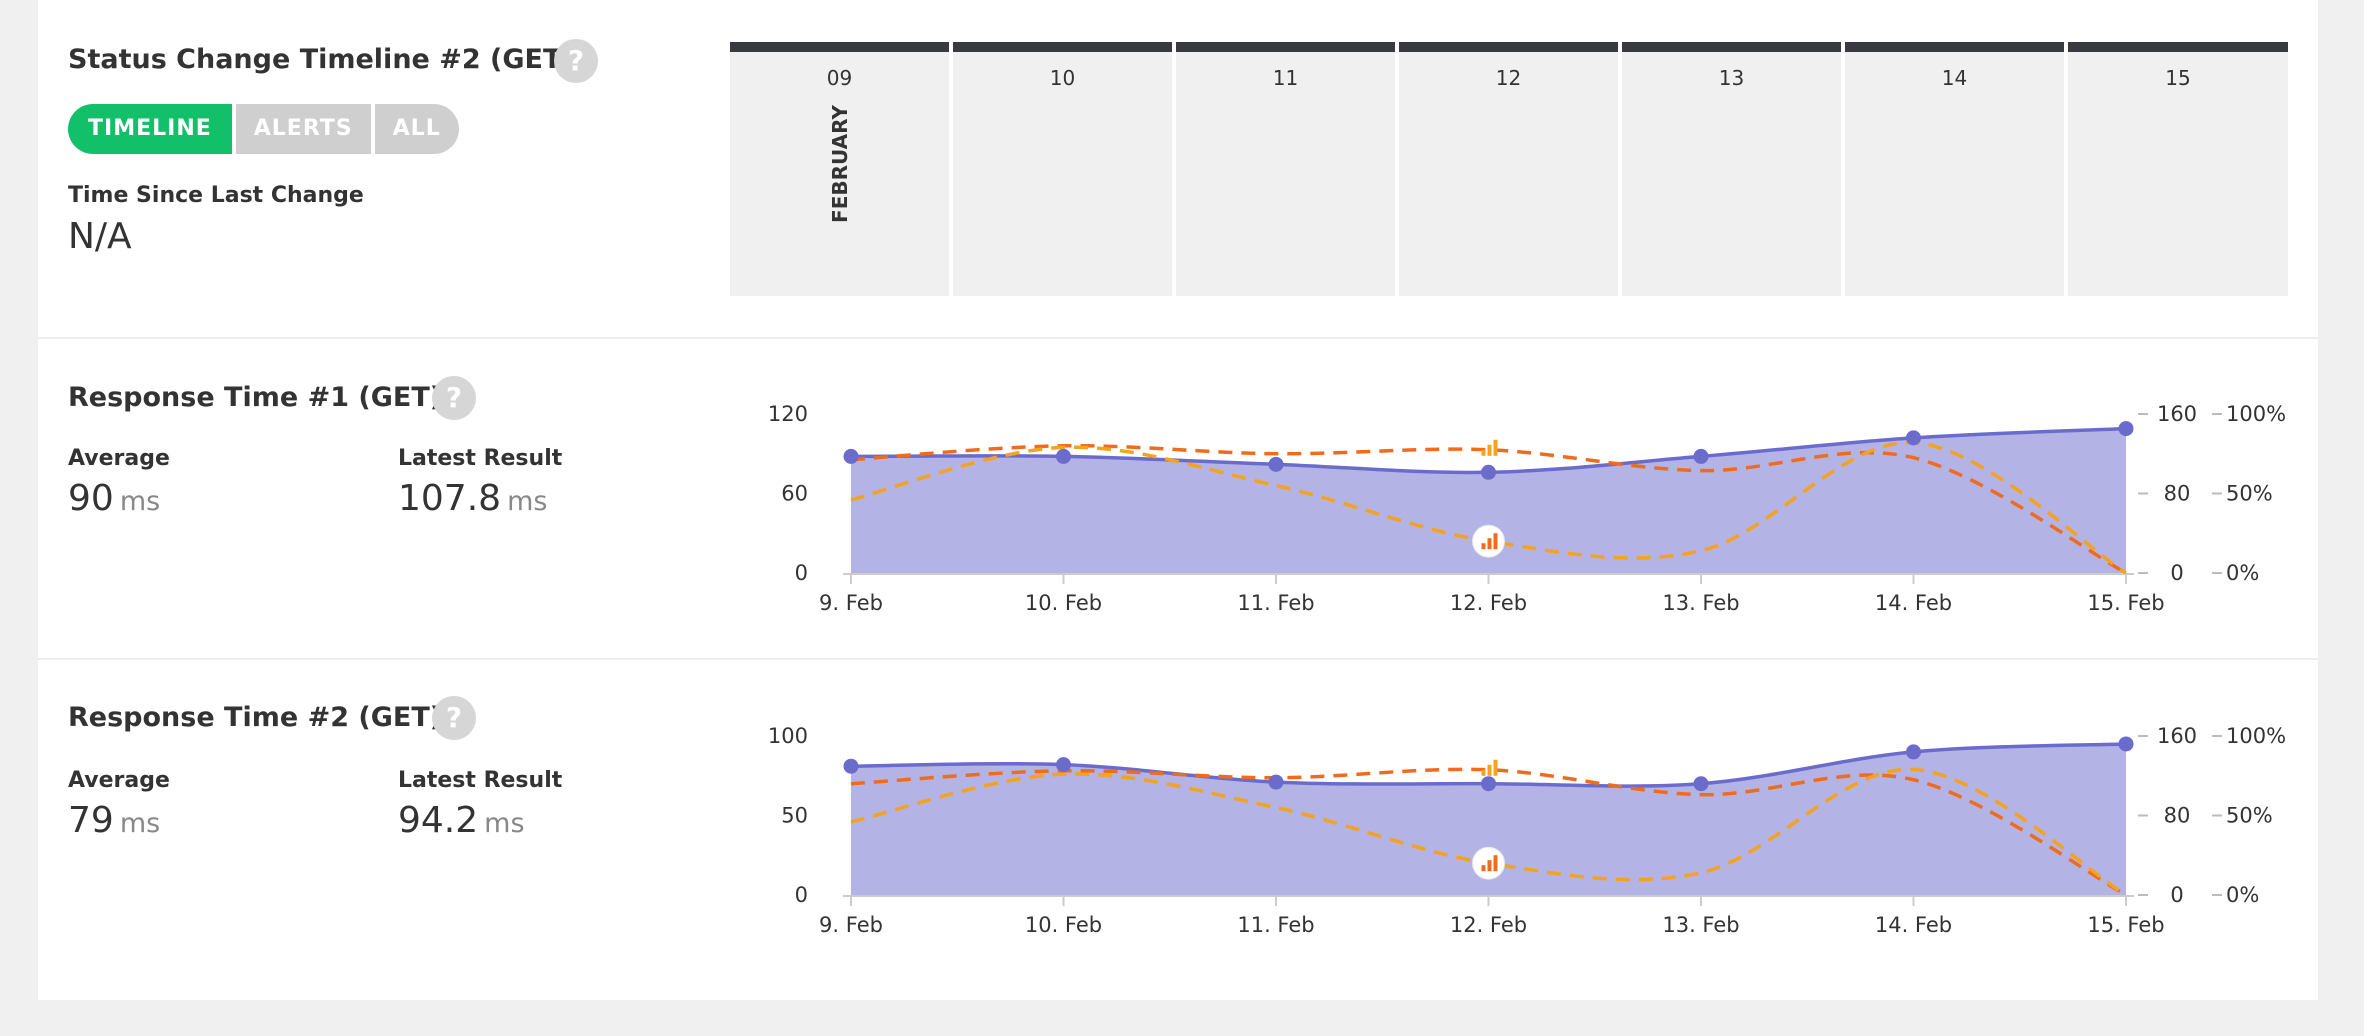 The width and height of the screenshot is (2364, 1036). What do you see at coordinates (1508, 78) in the screenshot?
I see `timeline-day-label: 12` at bounding box center [1508, 78].